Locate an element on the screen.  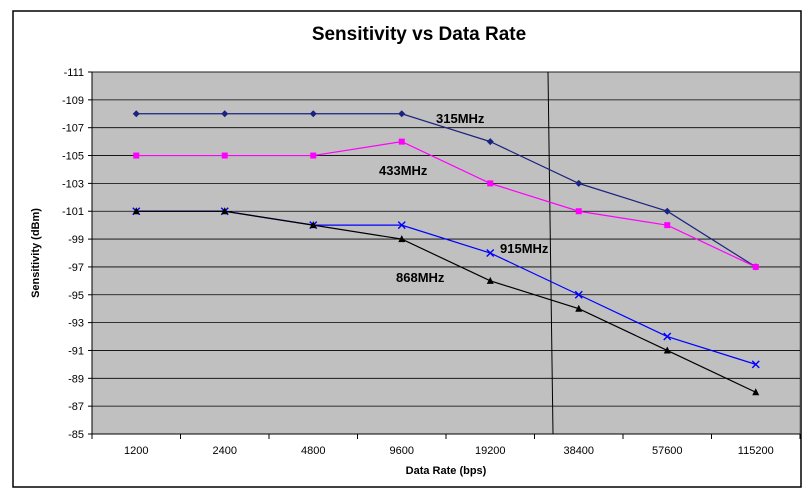
series-label-315mhz: 315MHz is located at coordinates (460, 118).